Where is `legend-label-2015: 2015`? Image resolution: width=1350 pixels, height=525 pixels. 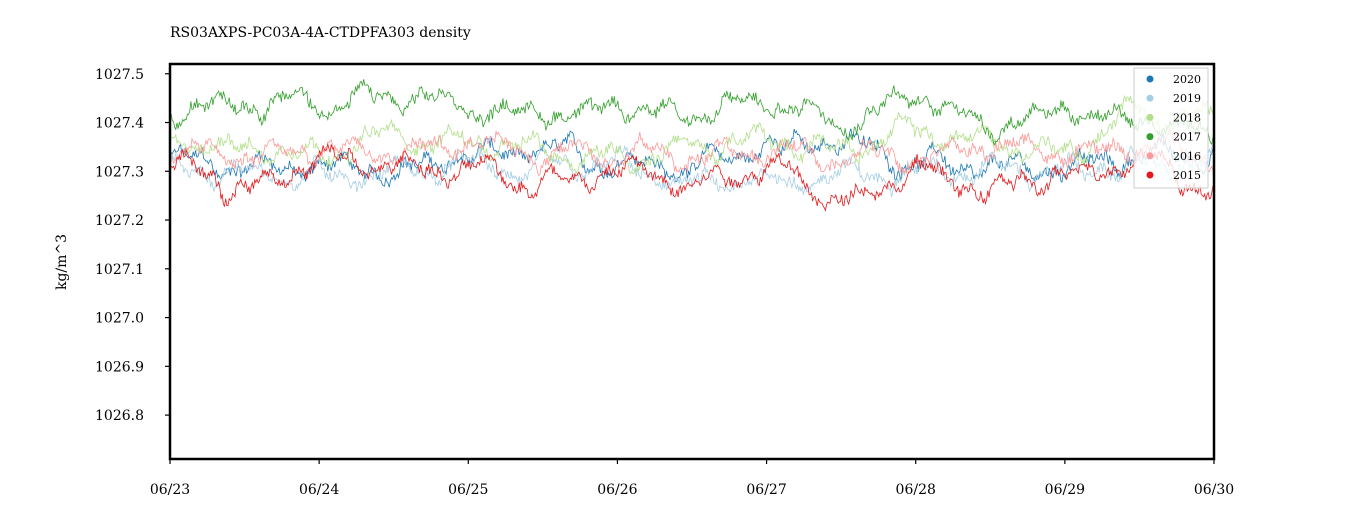 legend-label-2015: 2015 is located at coordinates (1187, 175).